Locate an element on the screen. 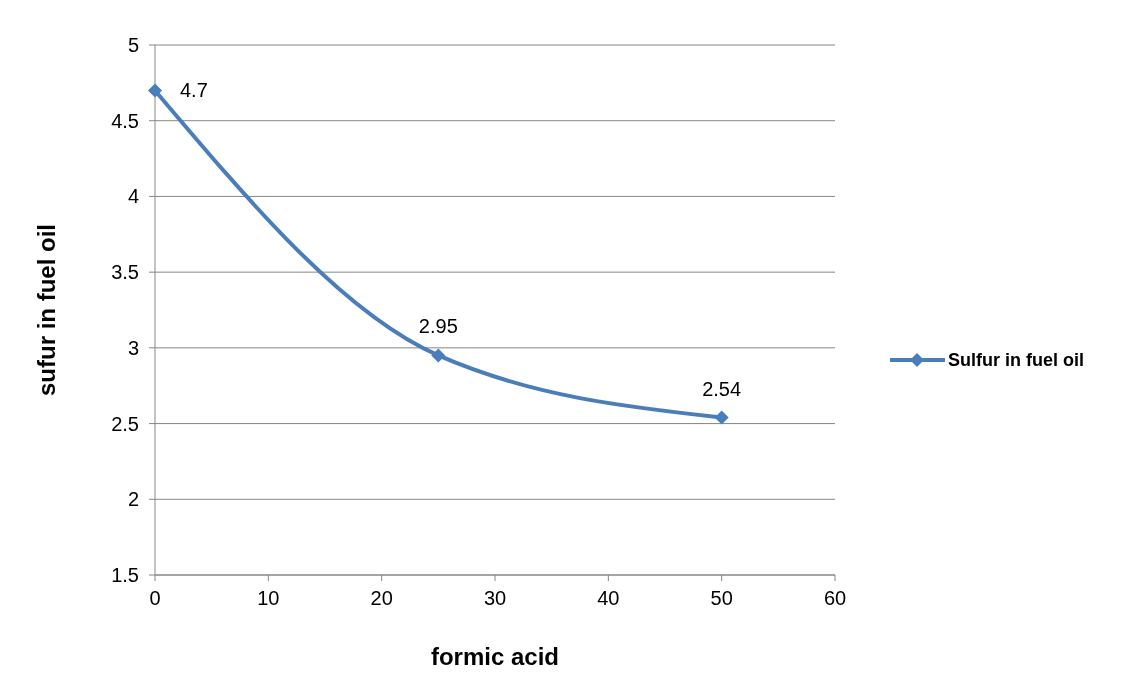 This screenshot has height=698, width=1135. data-label: 4.7 is located at coordinates (194, 90).